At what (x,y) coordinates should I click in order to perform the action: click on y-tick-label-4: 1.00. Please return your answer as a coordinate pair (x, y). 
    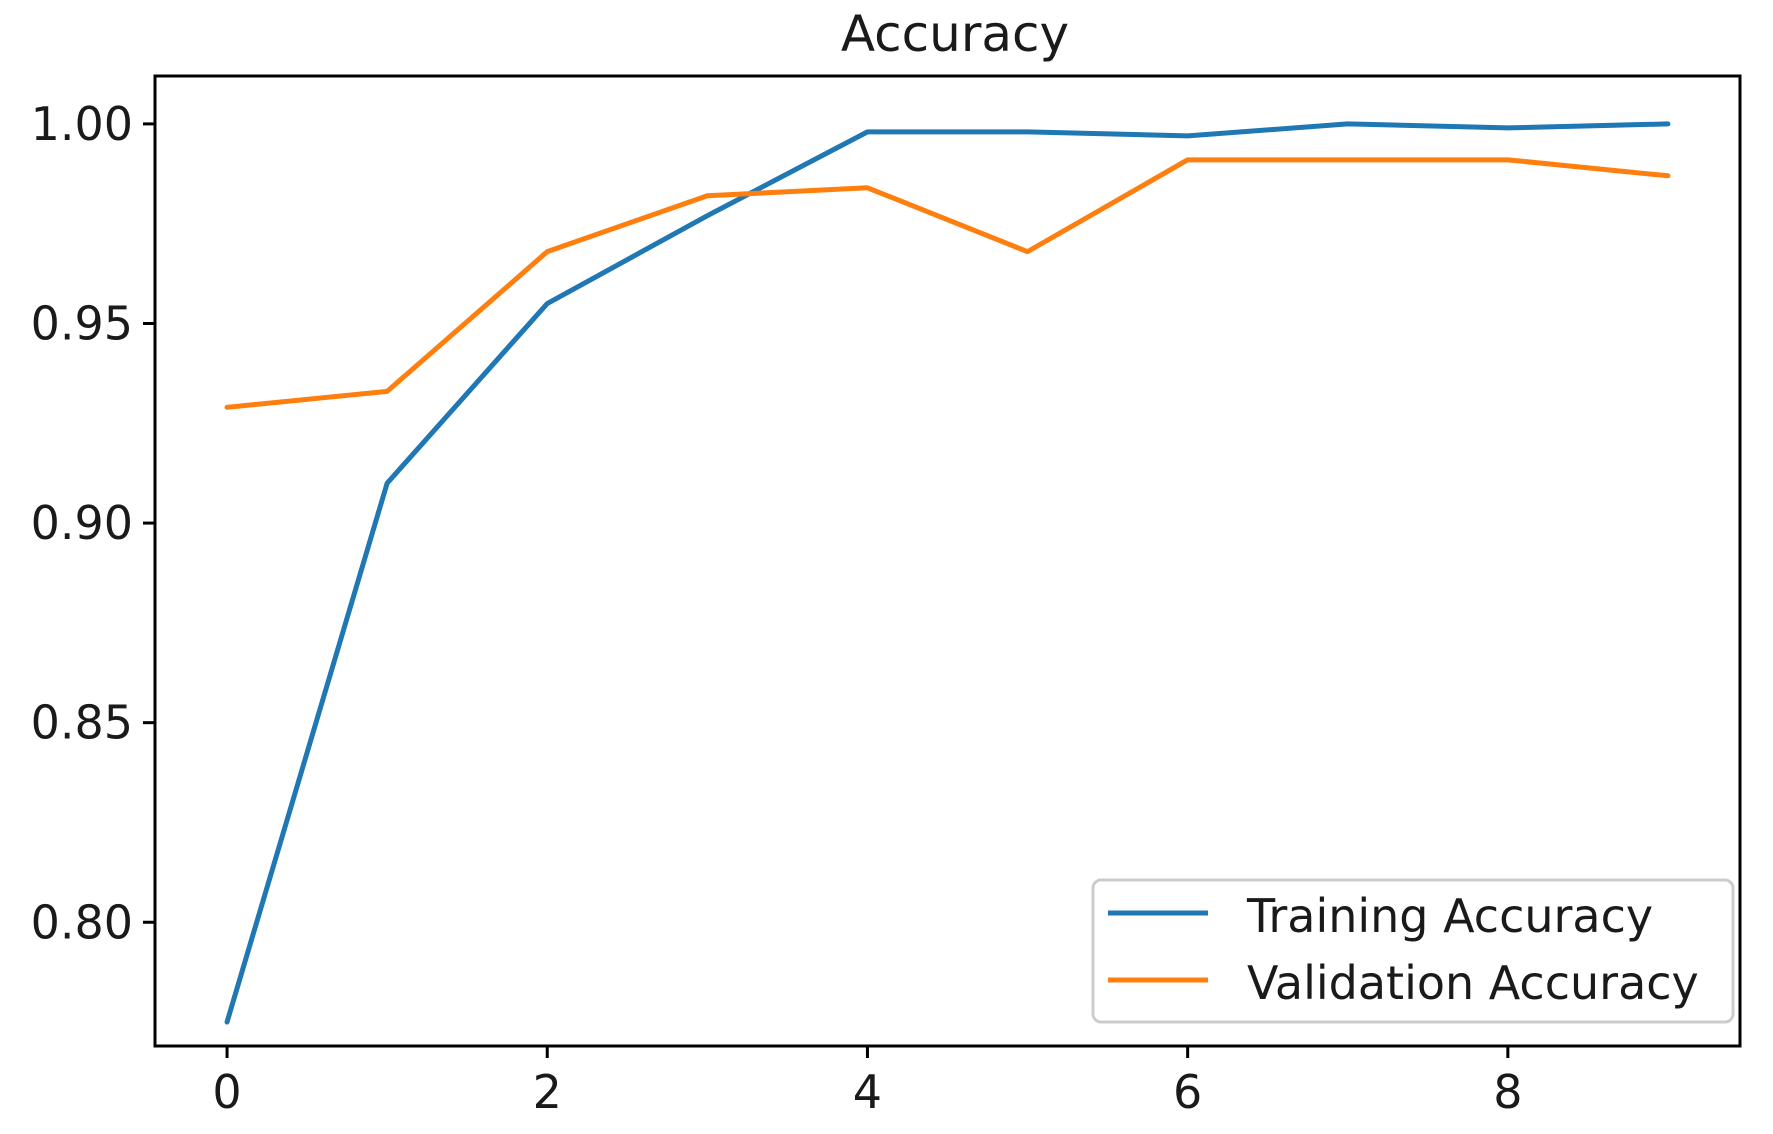
    Looking at the image, I should click on (82, 124).